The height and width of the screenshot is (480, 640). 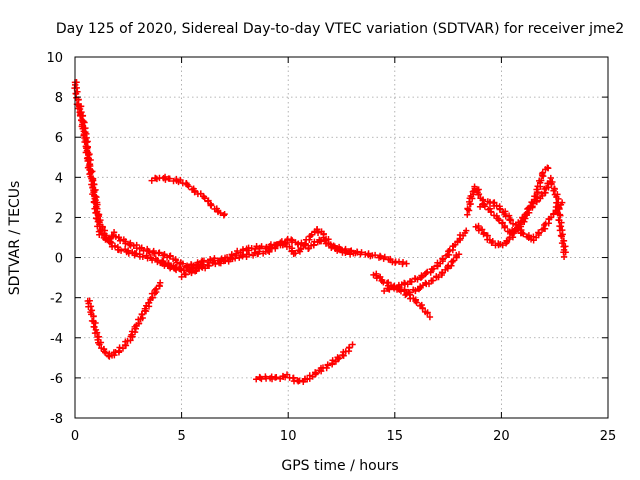 I want to click on x-tick-label: 15, so click(x=395, y=436).